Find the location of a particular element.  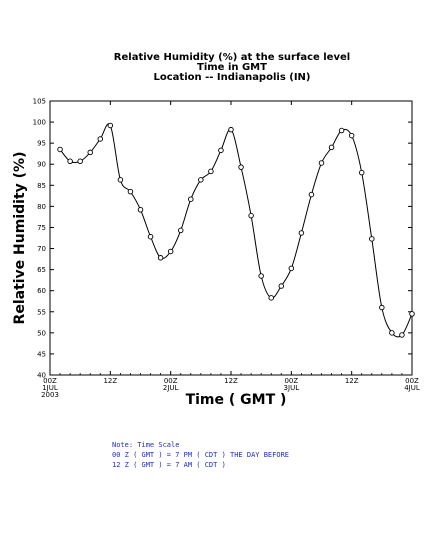

y-tick-label: 80 is located at coordinates (41, 207).